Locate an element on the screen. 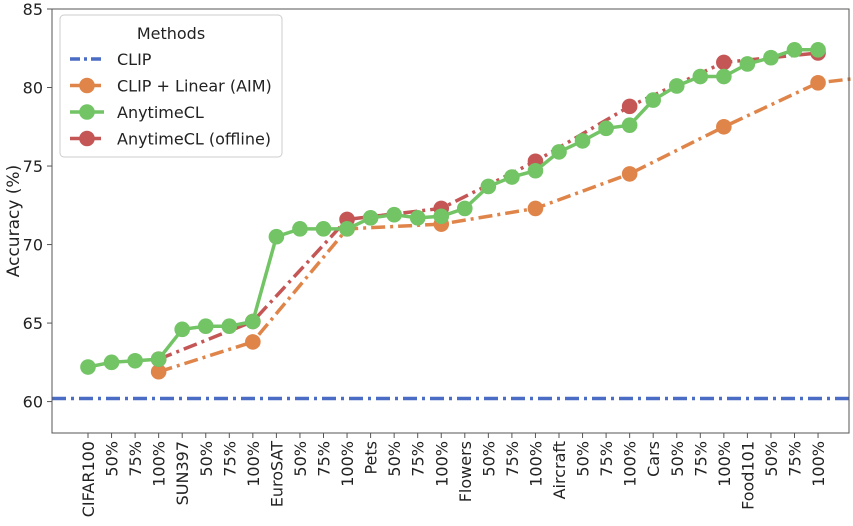  legend-item: CLIP is located at coordinates (111, 59).